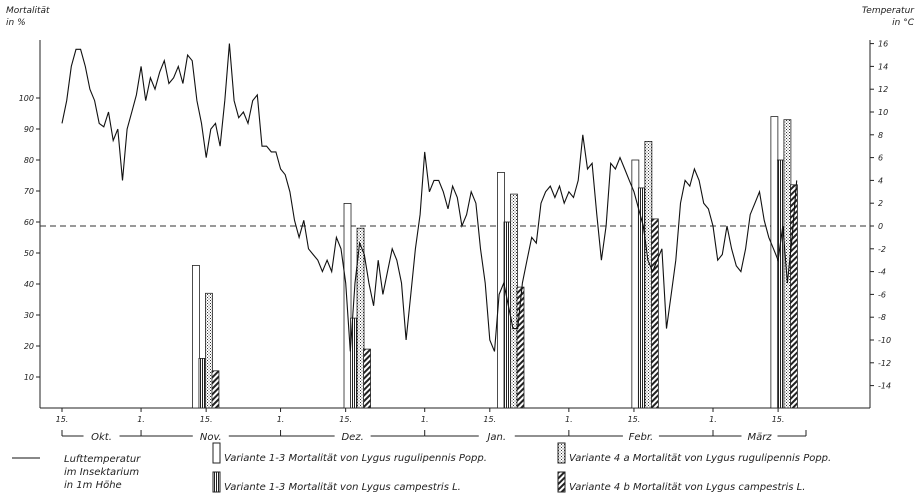 Image resolution: width=921 pixels, height=497 pixels. Describe the element at coordinates (29, 346) in the screenshot. I see `left-tick-label: 20` at that location.